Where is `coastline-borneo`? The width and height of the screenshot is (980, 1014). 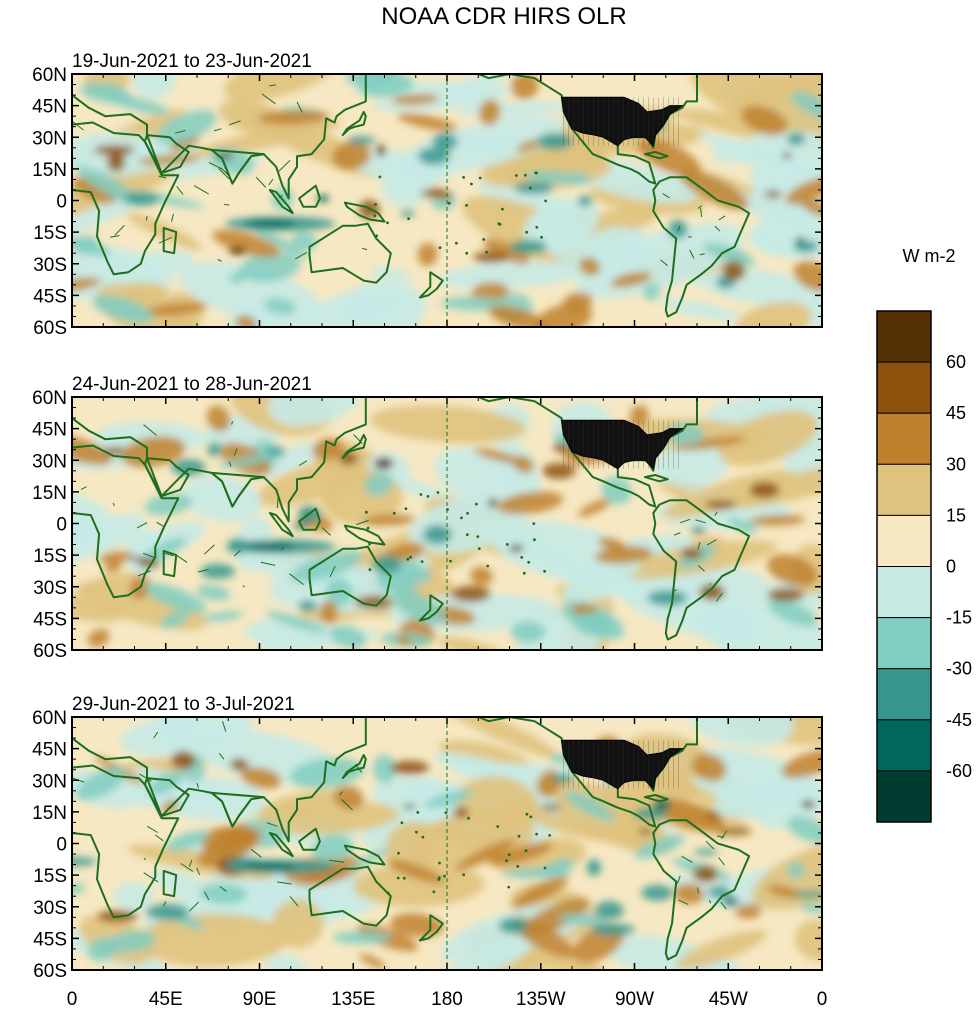 coastline-borneo is located at coordinates (309, 196).